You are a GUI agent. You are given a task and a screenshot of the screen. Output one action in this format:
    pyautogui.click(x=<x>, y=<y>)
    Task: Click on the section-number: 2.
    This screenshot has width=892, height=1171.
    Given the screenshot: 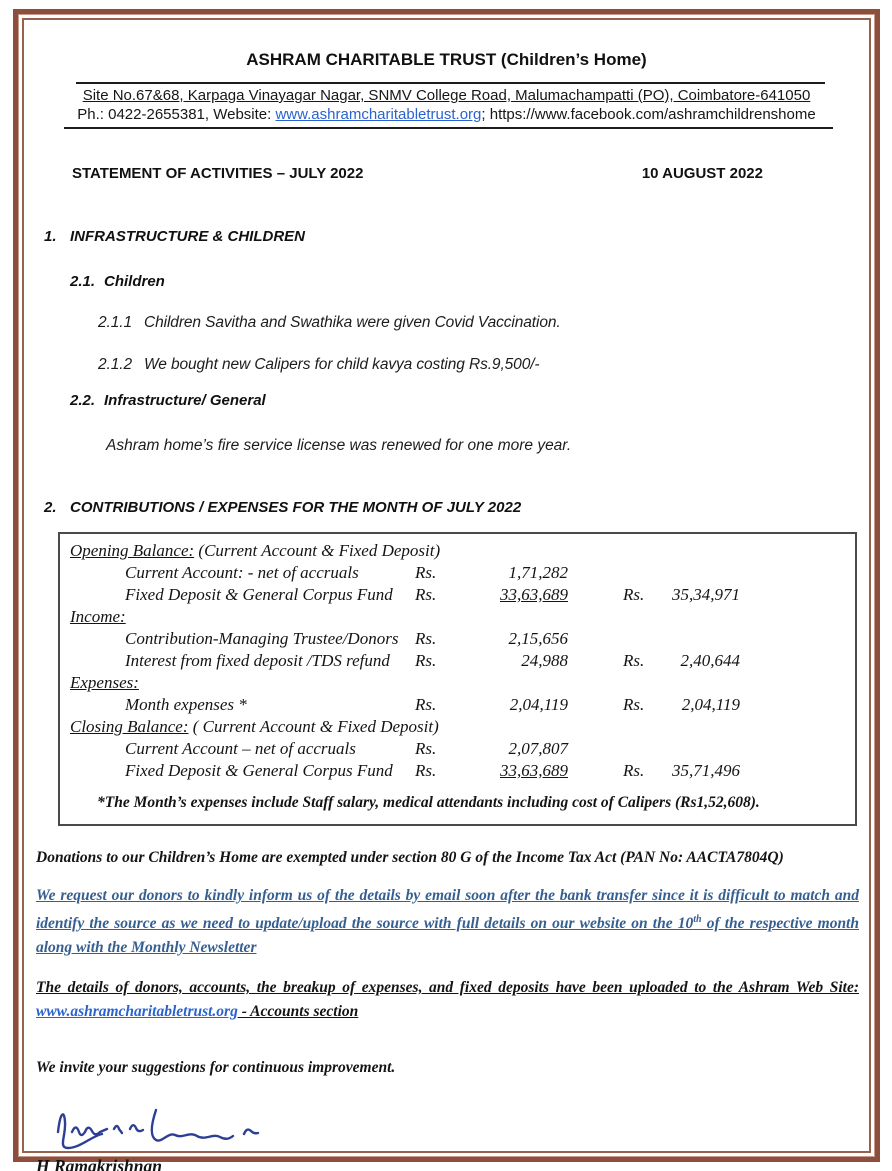 What is the action you would take?
    pyautogui.click(x=50, y=507)
    